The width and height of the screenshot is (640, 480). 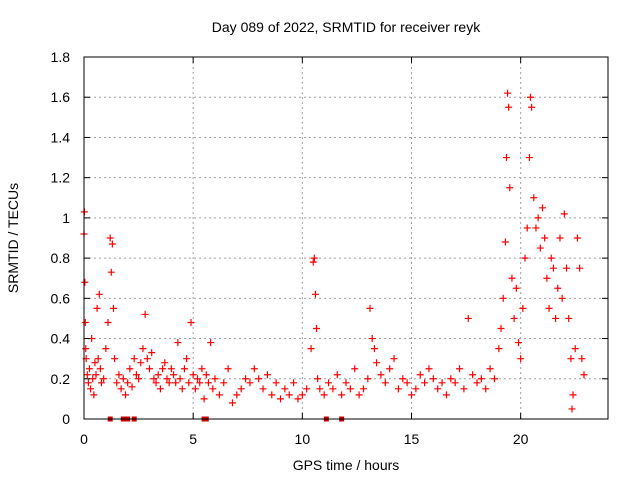 What do you see at coordinates (412, 439) in the screenshot?
I see `x-tick-label: 15` at bounding box center [412, 439].